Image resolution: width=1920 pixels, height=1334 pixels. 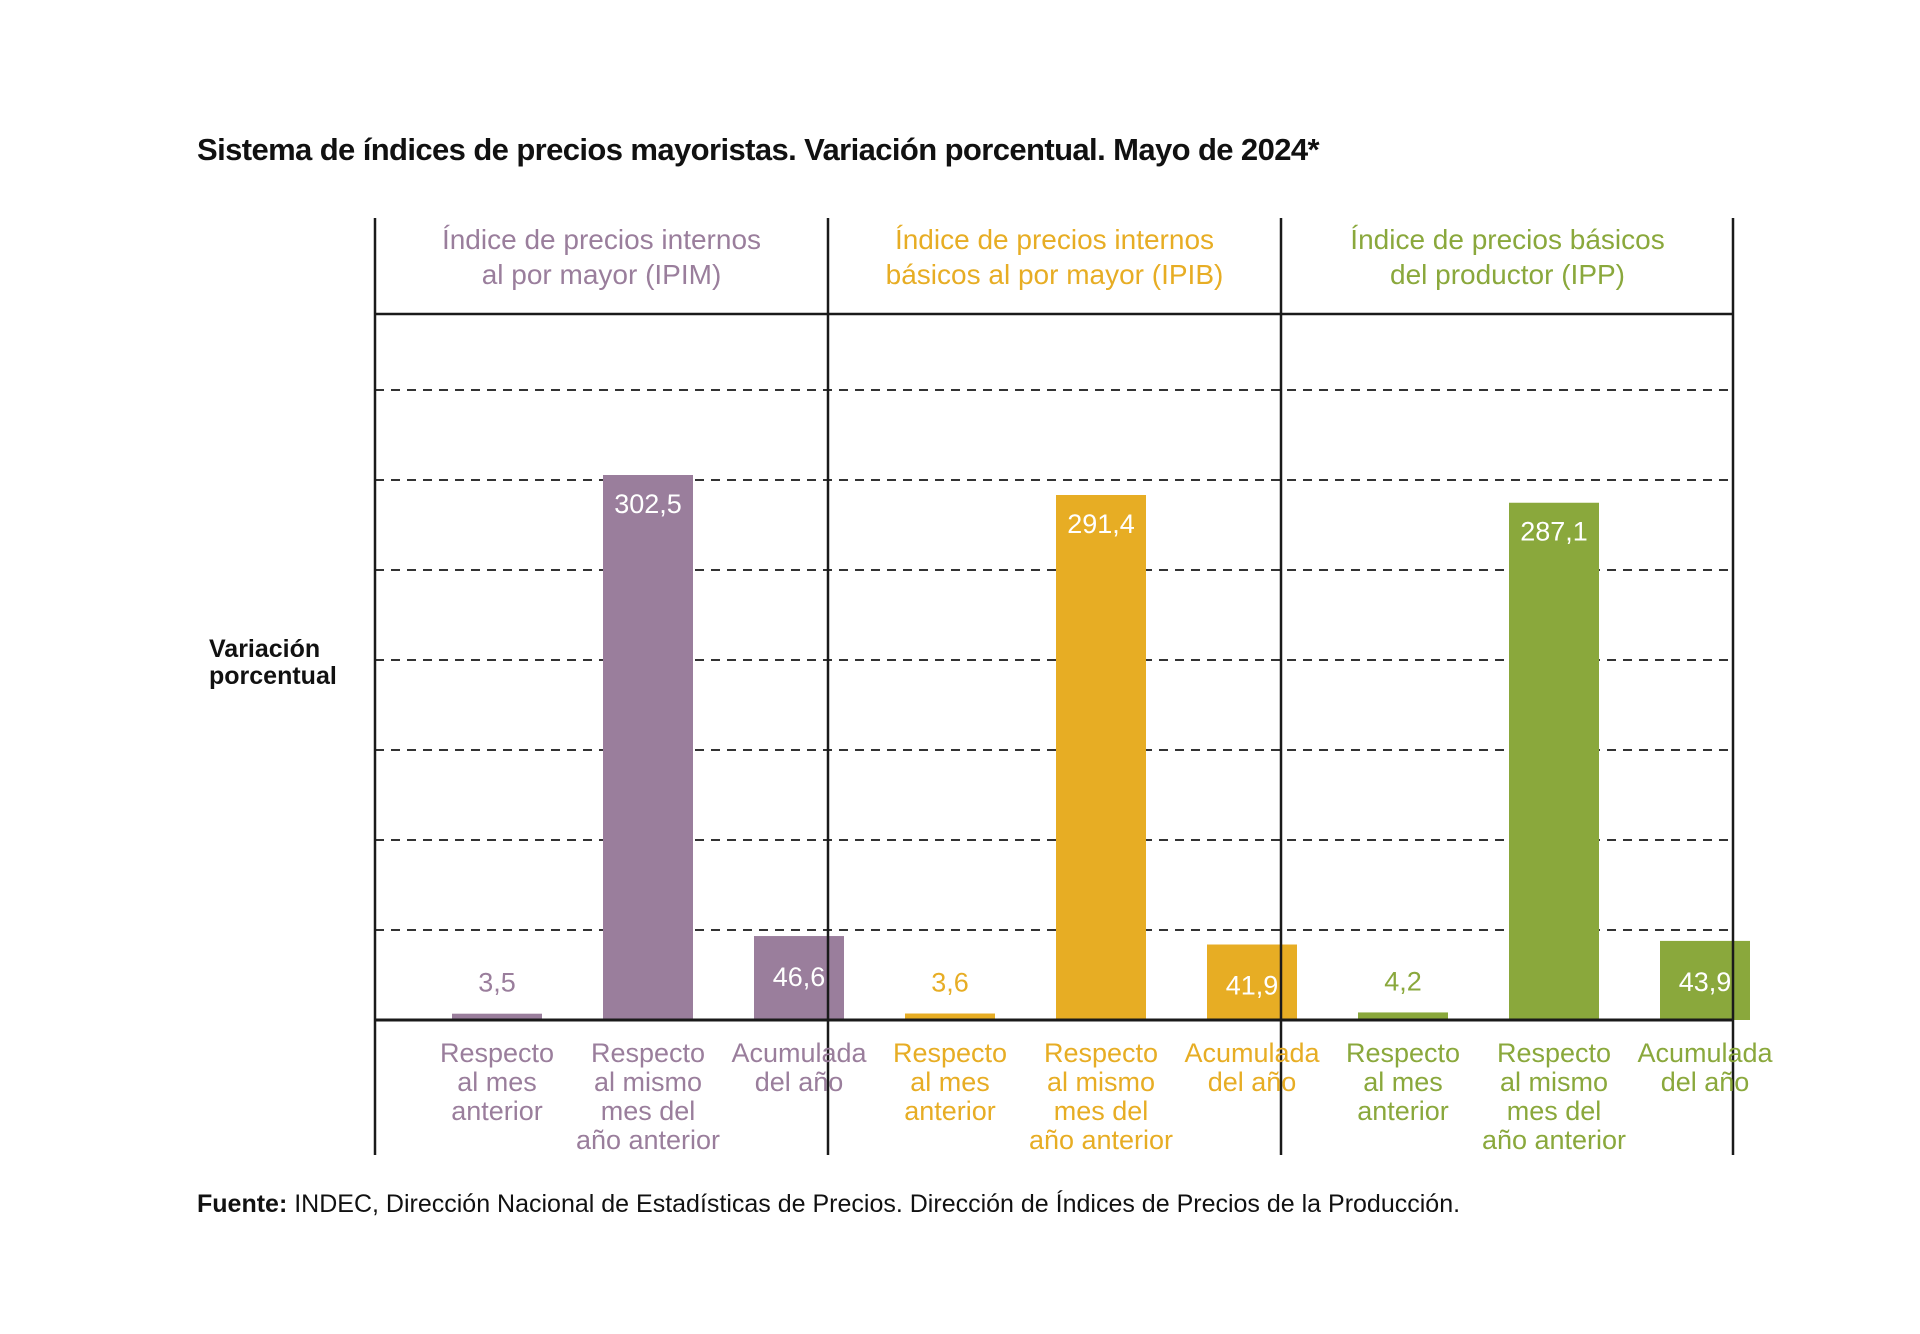 What do you see at coordinates (1554, 532) in the screenshot?
I see `data-label: 287,1` at bounding box center [1554, 532].